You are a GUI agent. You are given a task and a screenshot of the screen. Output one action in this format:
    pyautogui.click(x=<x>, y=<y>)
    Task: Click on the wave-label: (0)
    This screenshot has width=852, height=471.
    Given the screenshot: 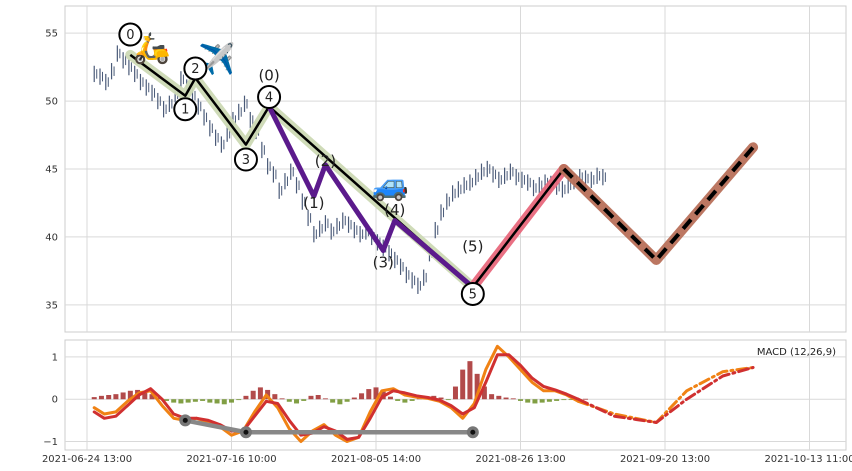 What is the action you would take?
    pyautogui.click(x=268, y=75)
    